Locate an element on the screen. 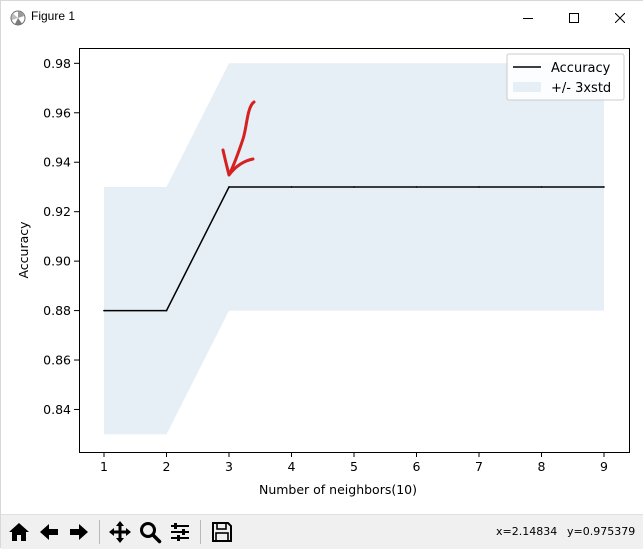  forward-arrow-icon is located at coordinates (79, 532).